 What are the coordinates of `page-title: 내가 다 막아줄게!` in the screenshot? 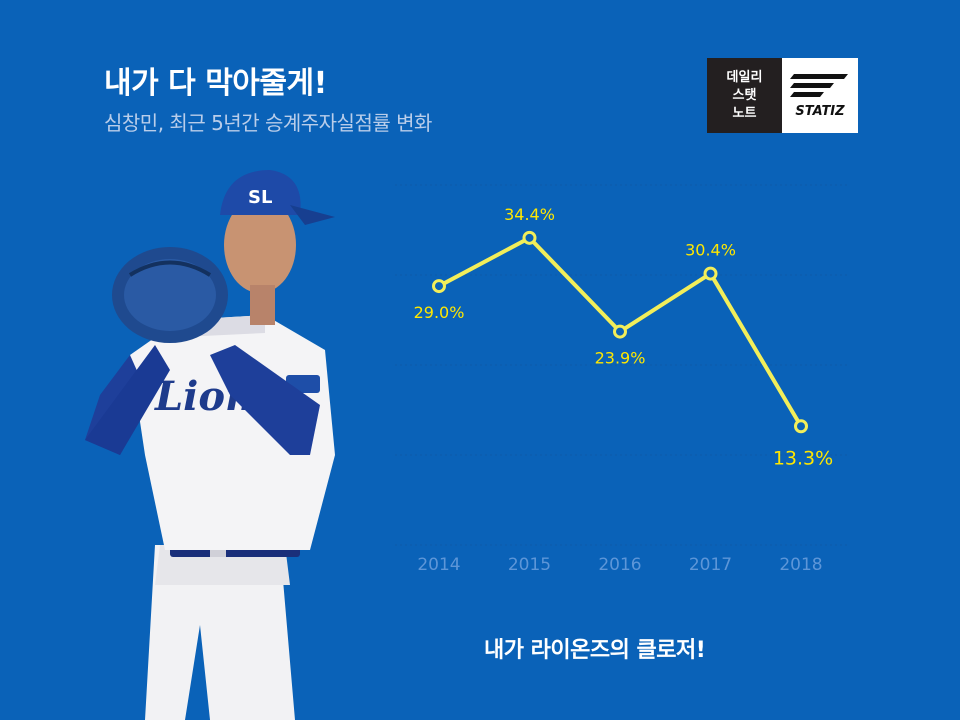 It's located at (215, 83).